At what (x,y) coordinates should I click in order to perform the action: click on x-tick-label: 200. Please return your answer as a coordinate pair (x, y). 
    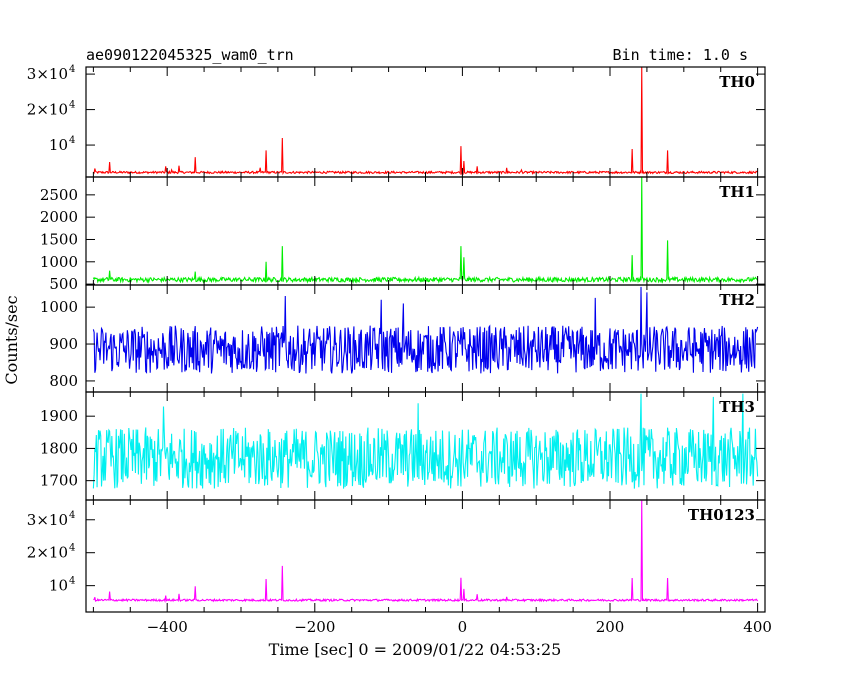
    Looking at the image, I should click on (610, 627).